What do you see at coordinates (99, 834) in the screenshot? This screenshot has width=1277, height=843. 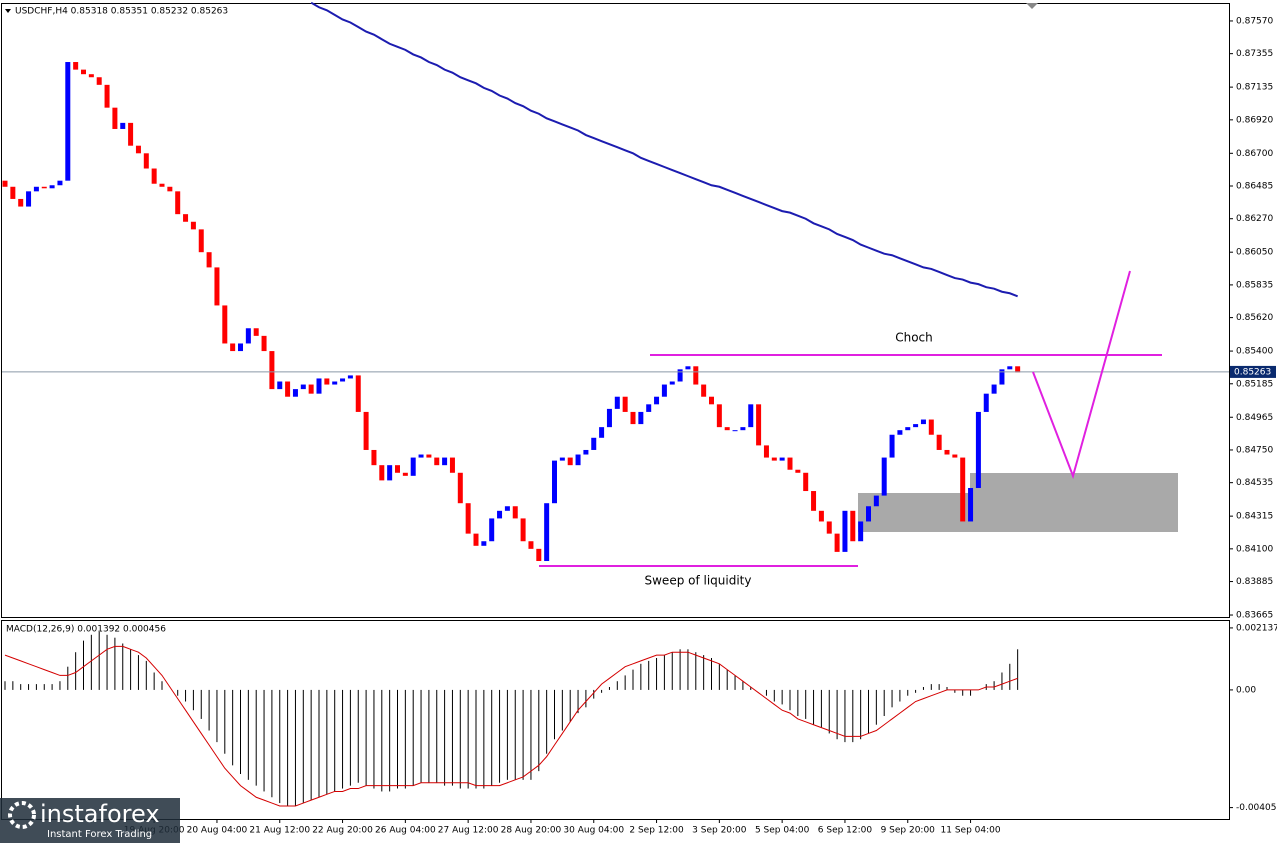 I see `logo-tagline: Instant Forex Trading` at bounding box center [99, 834].